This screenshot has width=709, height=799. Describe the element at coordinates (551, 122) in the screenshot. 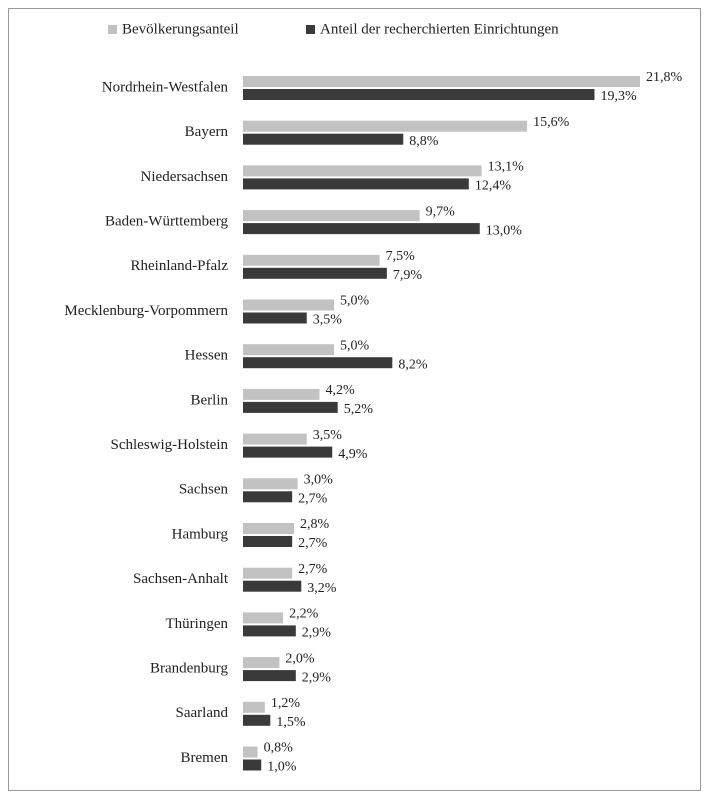

I see `value-label: 15,6%` at that location.